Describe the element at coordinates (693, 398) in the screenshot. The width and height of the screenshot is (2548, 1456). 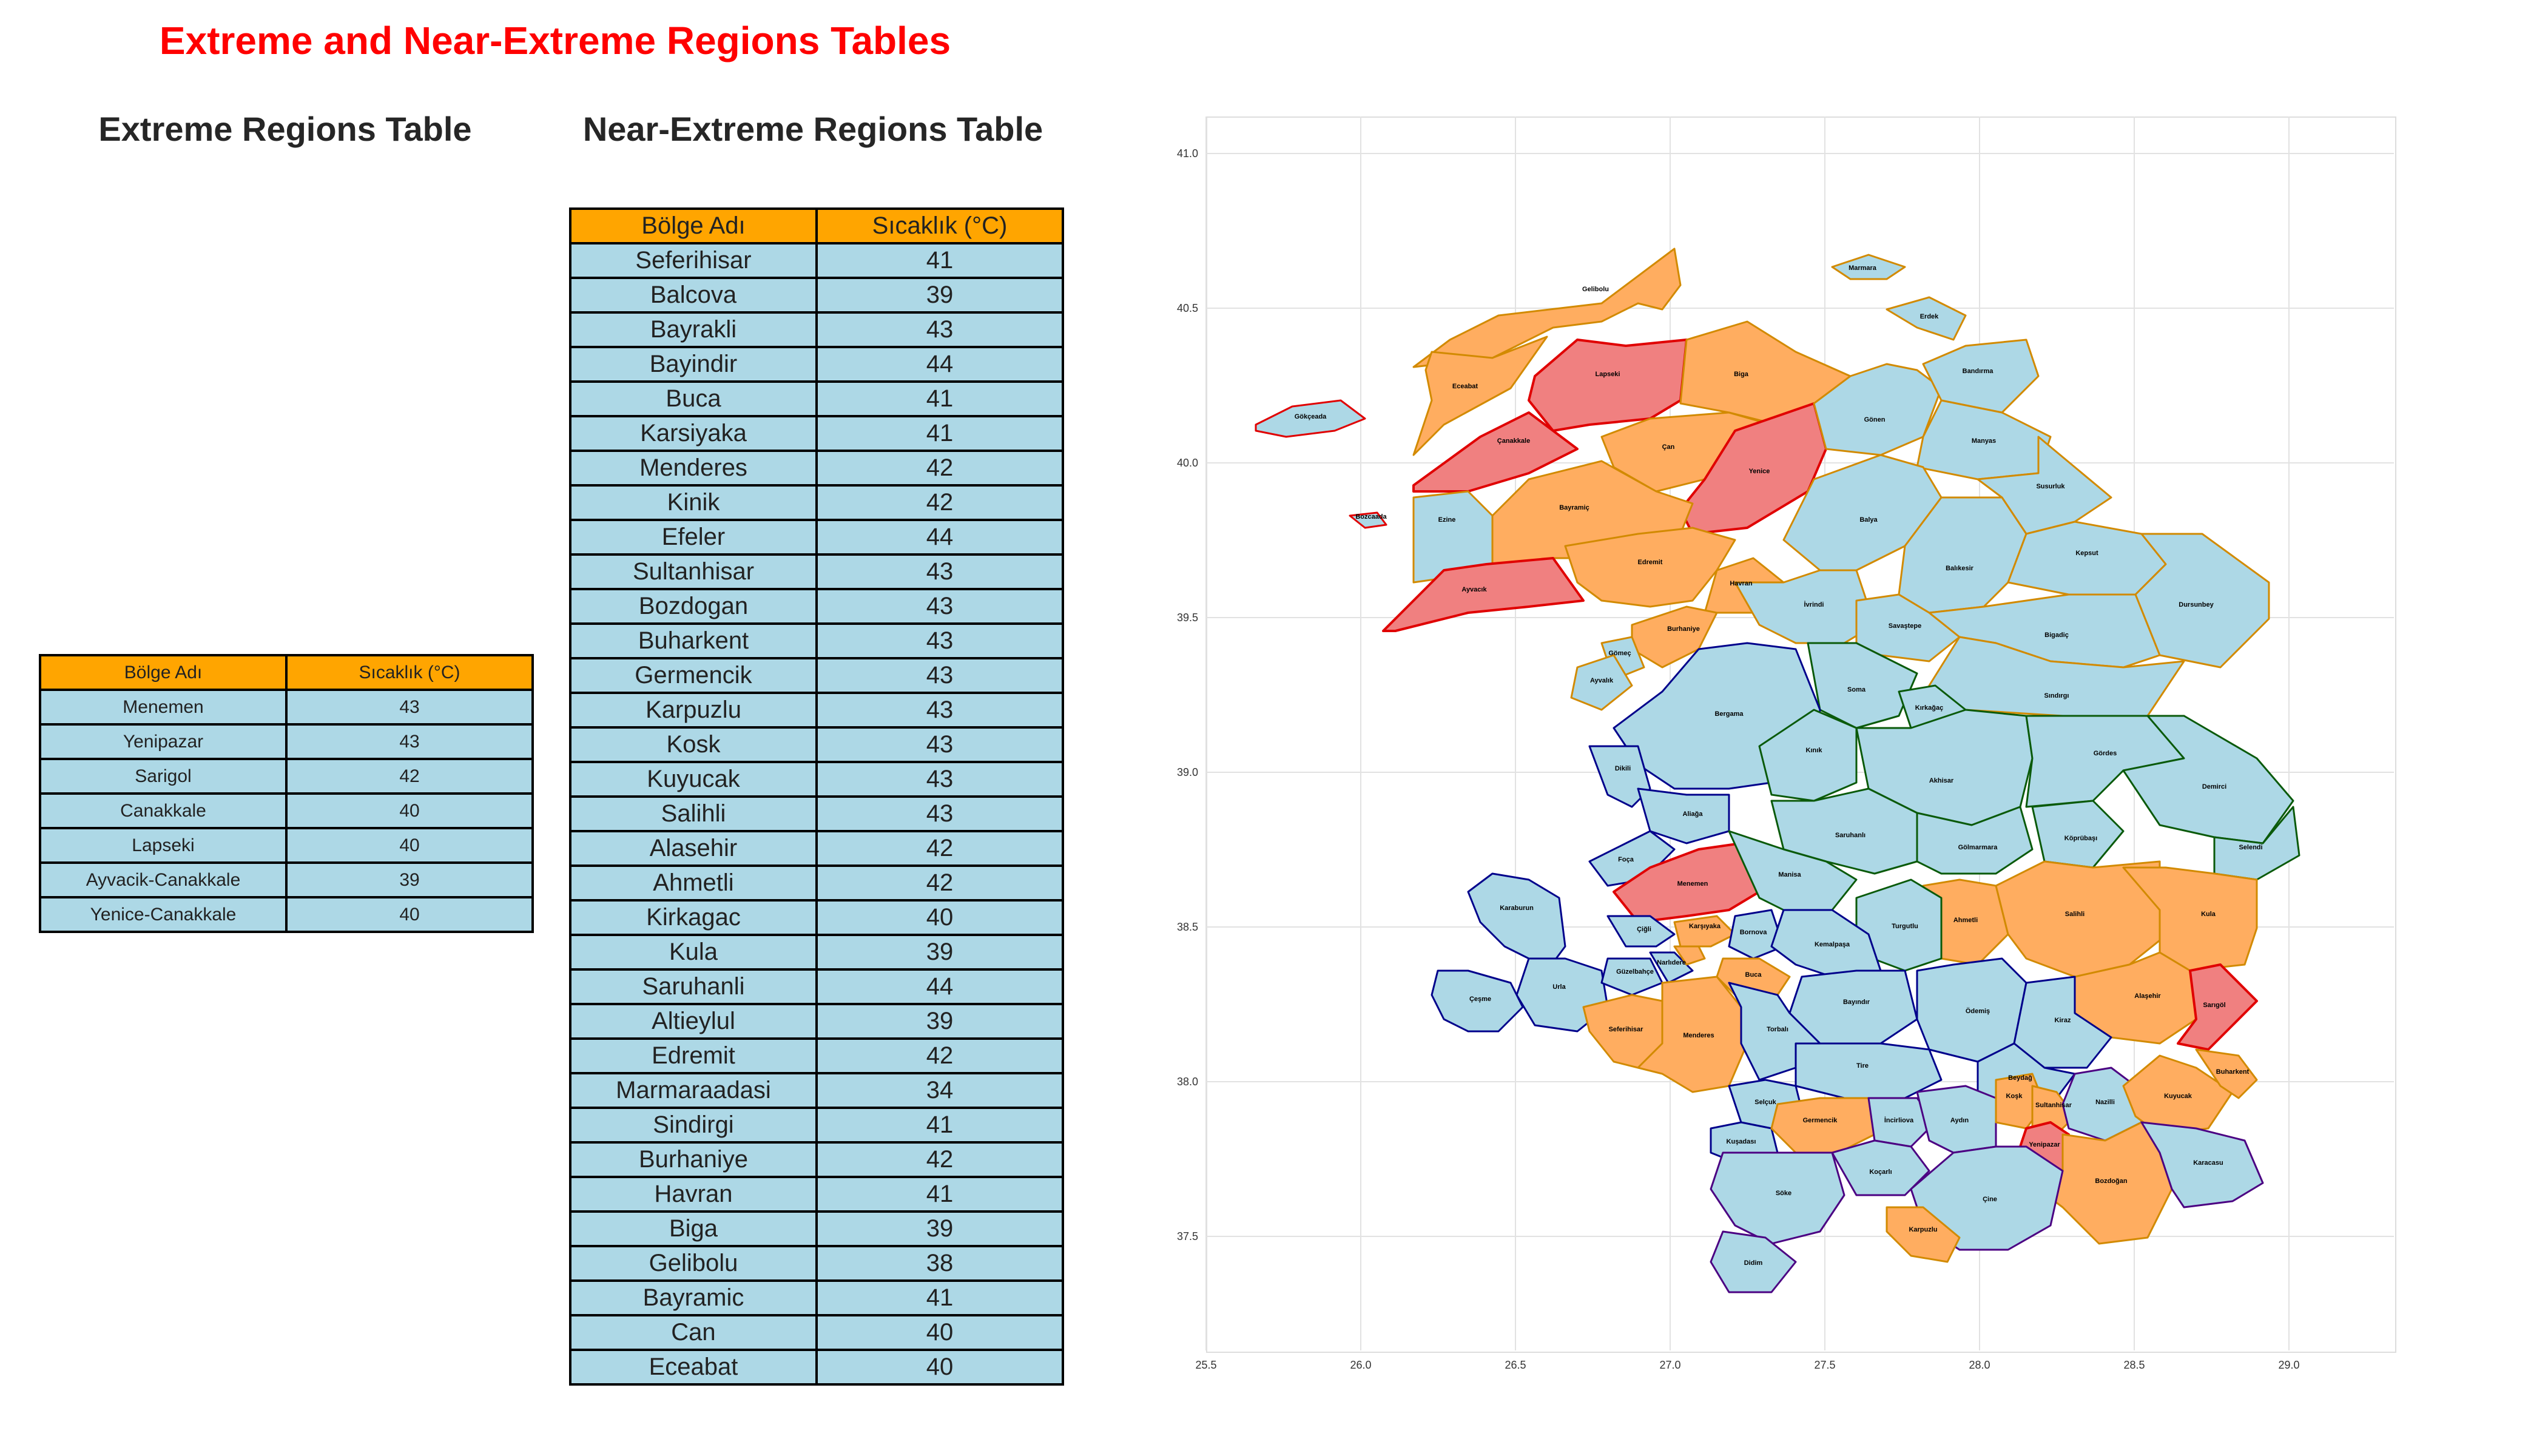
I see `region-name-cell: Buca` at that location.